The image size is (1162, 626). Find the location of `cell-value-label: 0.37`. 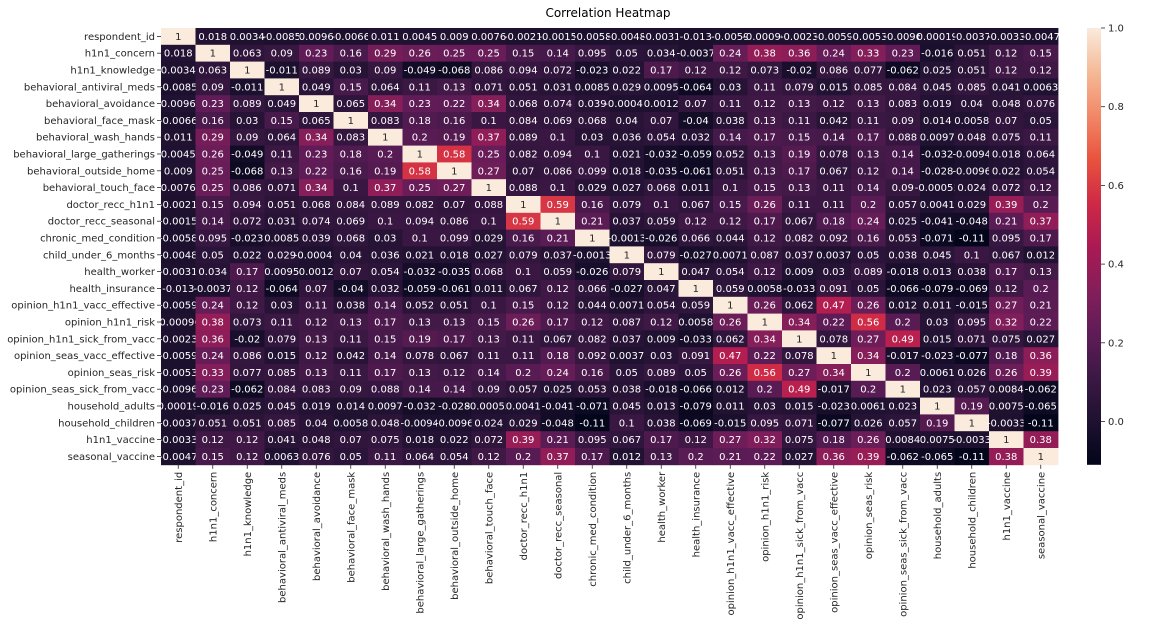

cell-value-label: 0.37 is located at coordinates (558, 457).